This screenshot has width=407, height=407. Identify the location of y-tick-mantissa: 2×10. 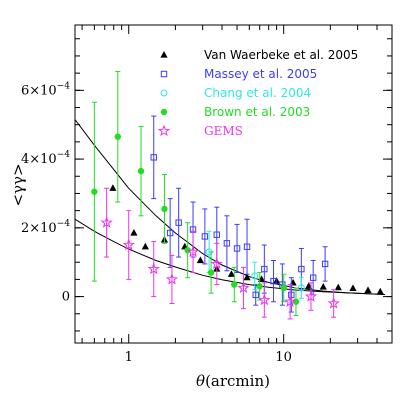
(39, 228).